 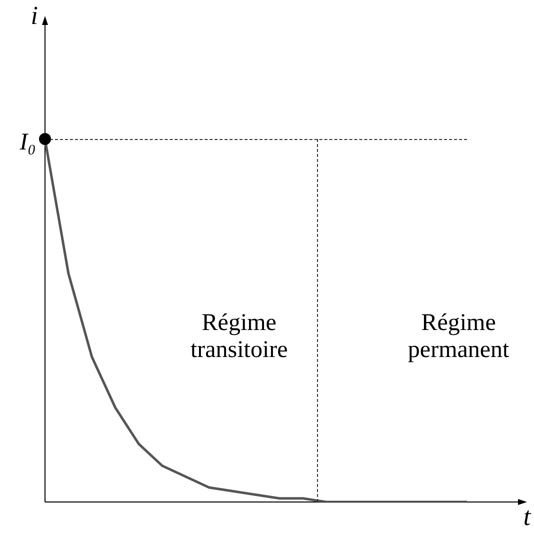 What do you see at coordinates (459, 336) in the screenshot?
I see `annotation: Régime permanent` at bounding box center [459, 336].